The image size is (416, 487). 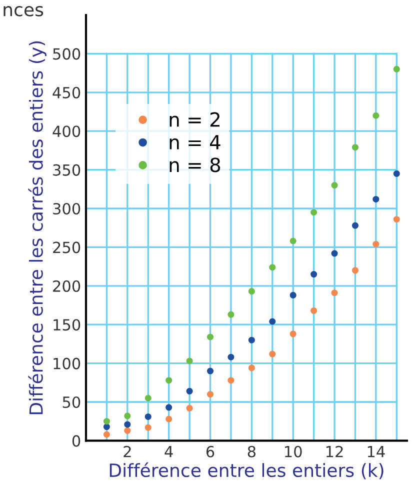 I want to click on x-tick-label: 12, so click(x=334, y=452).